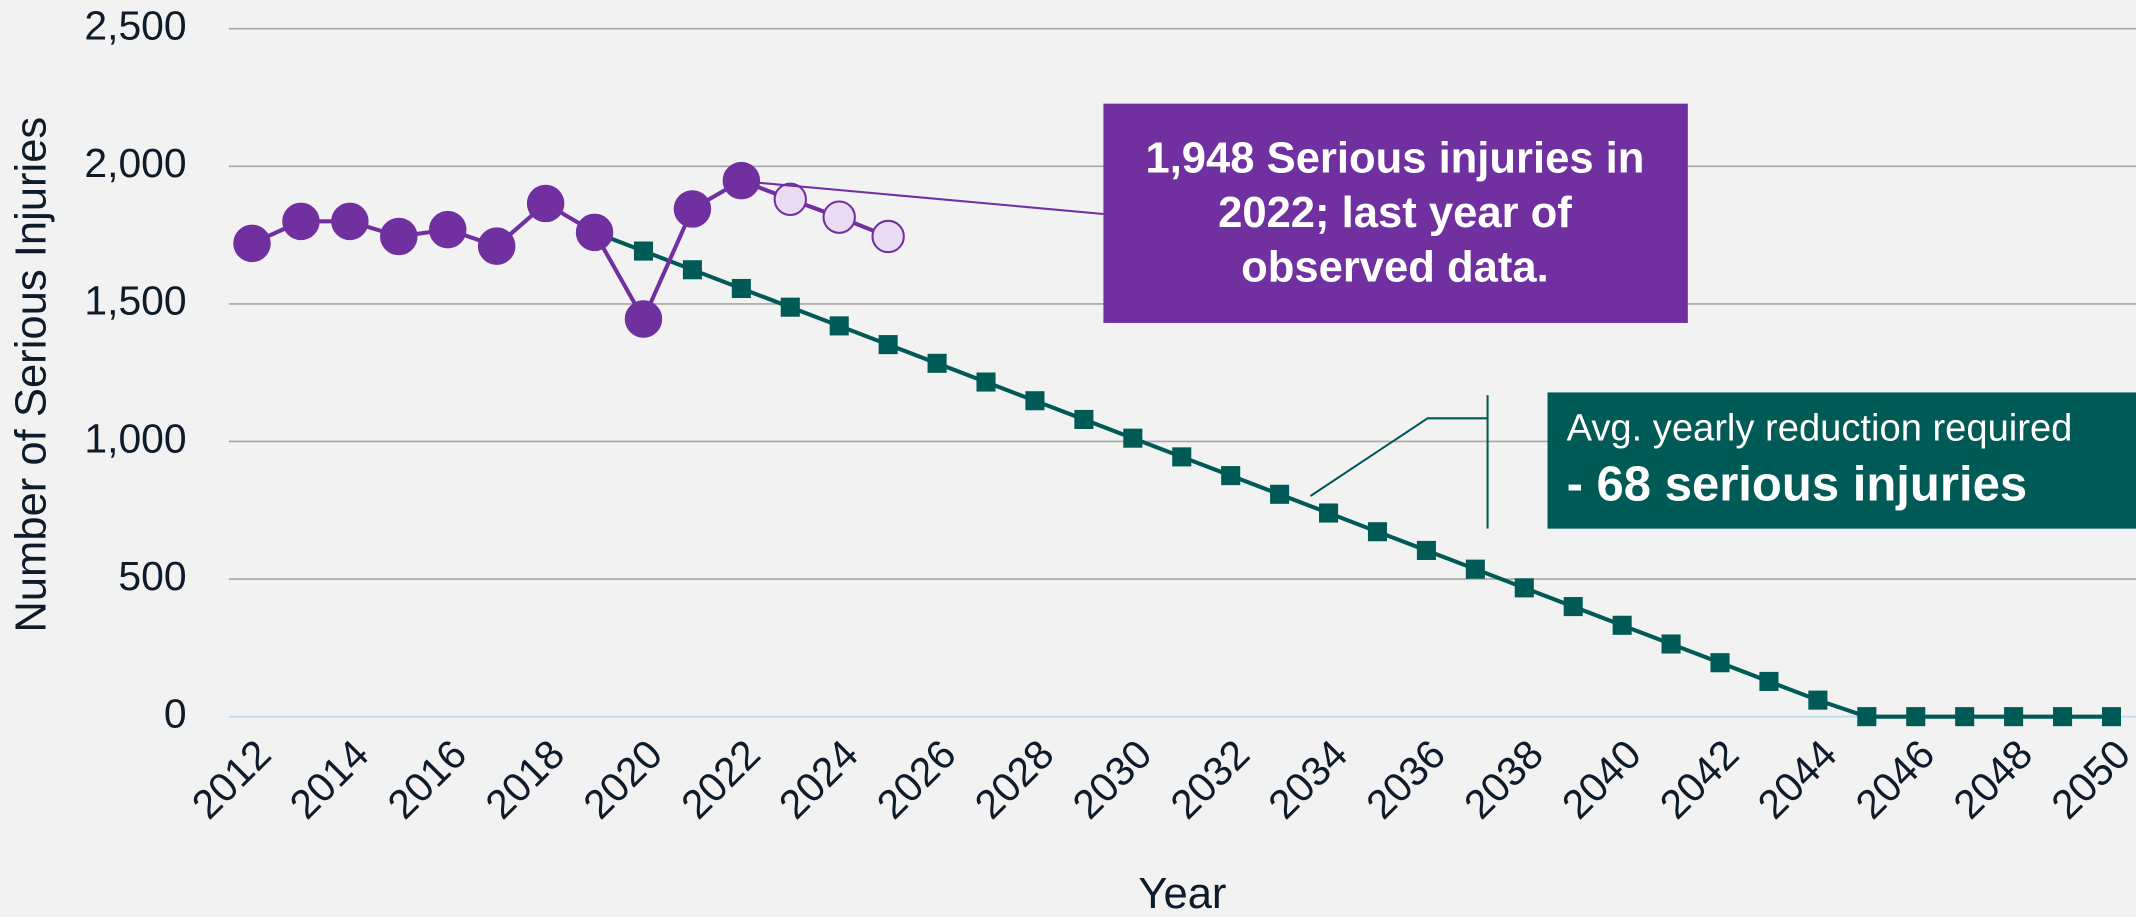 The image size is (2136, 917). Describe the element at coordinates (1797, 779) in the screenshot. I see `x-tick-label: 2044` at that location.